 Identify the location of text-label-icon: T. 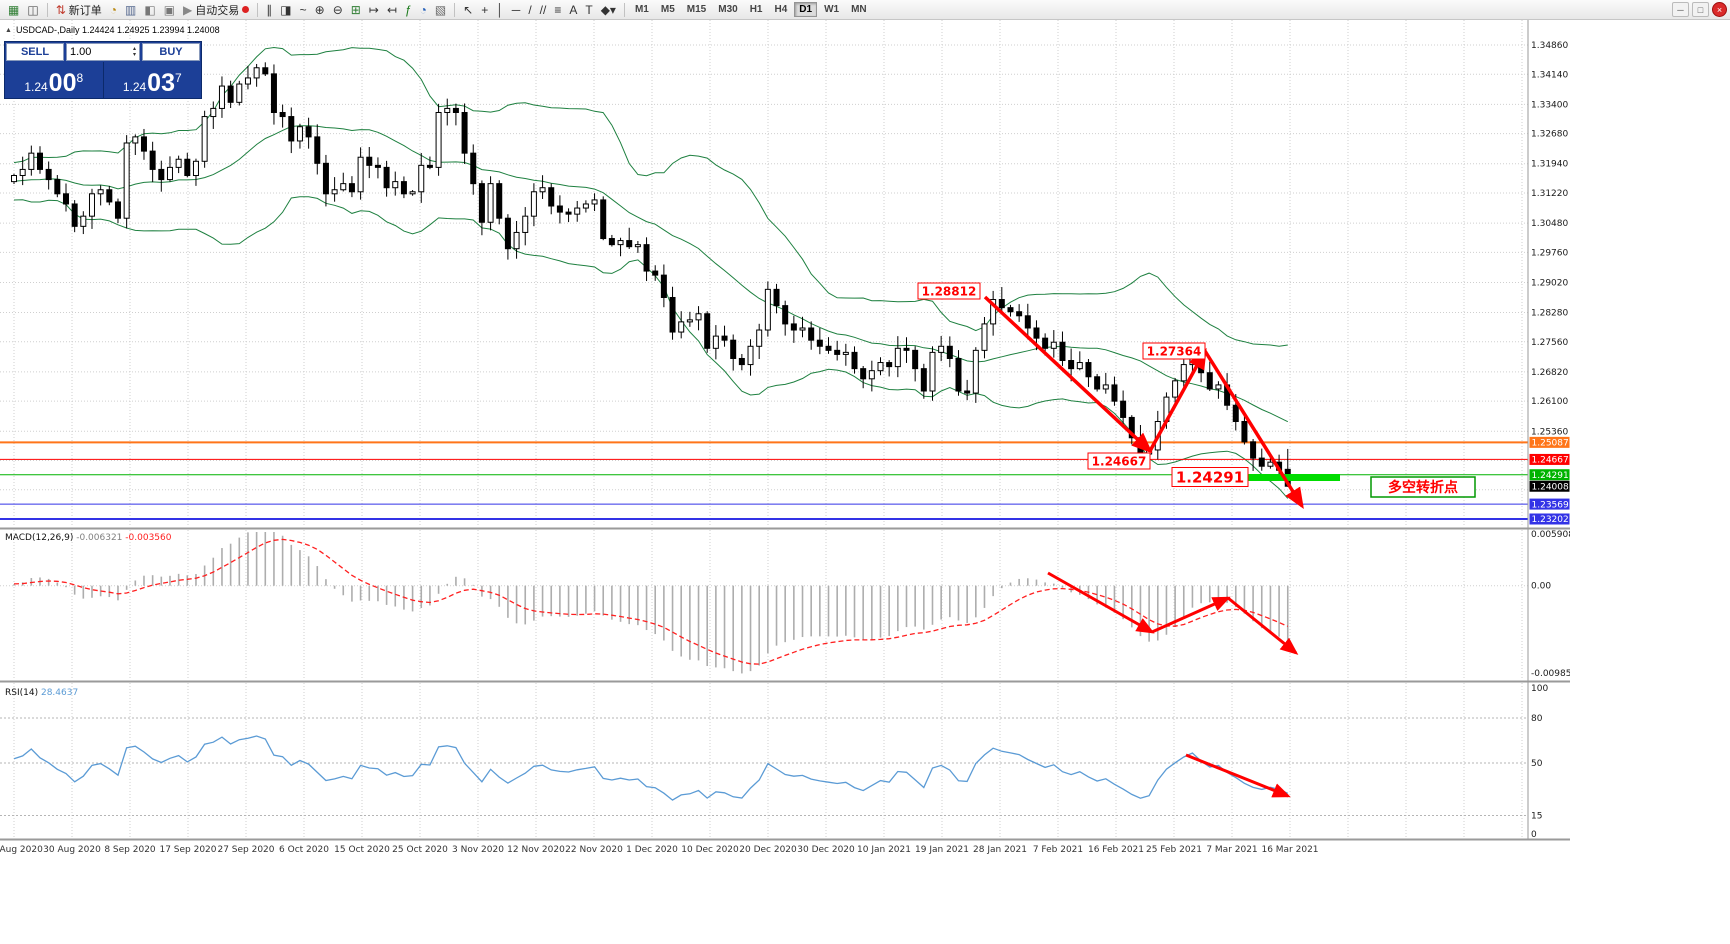
(589, 9).